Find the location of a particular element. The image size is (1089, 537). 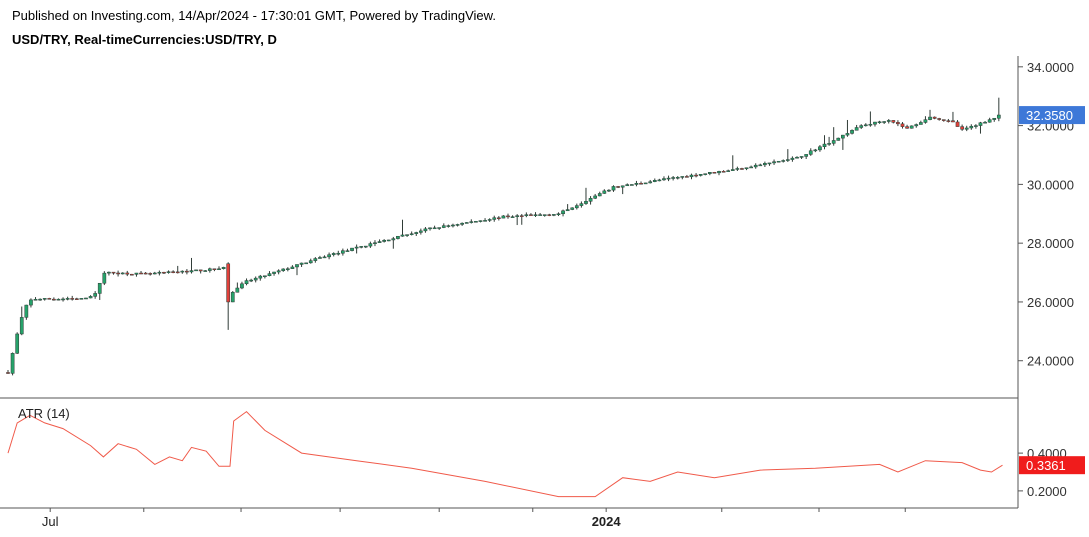

symbol-title: USD/TRY, Real-timeCurrencies:USD/TRY, D is located at coordinates (144, 39).